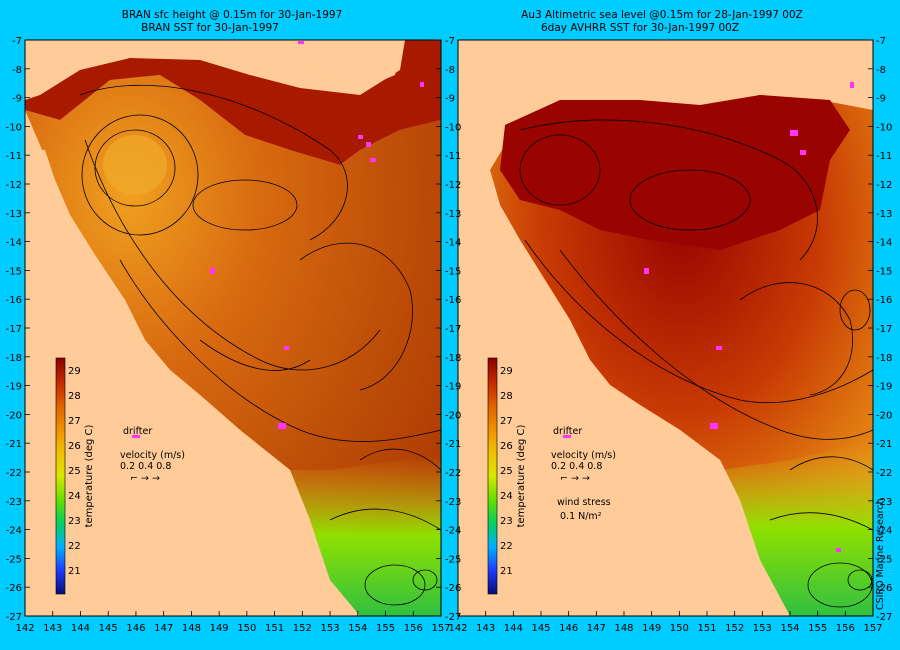 The width and height of the screenshot is (900, 650). I want to click on left-title-line1: BRAN sfc height @ 0.15m for 30-Jan-1997, so click(232, 15).